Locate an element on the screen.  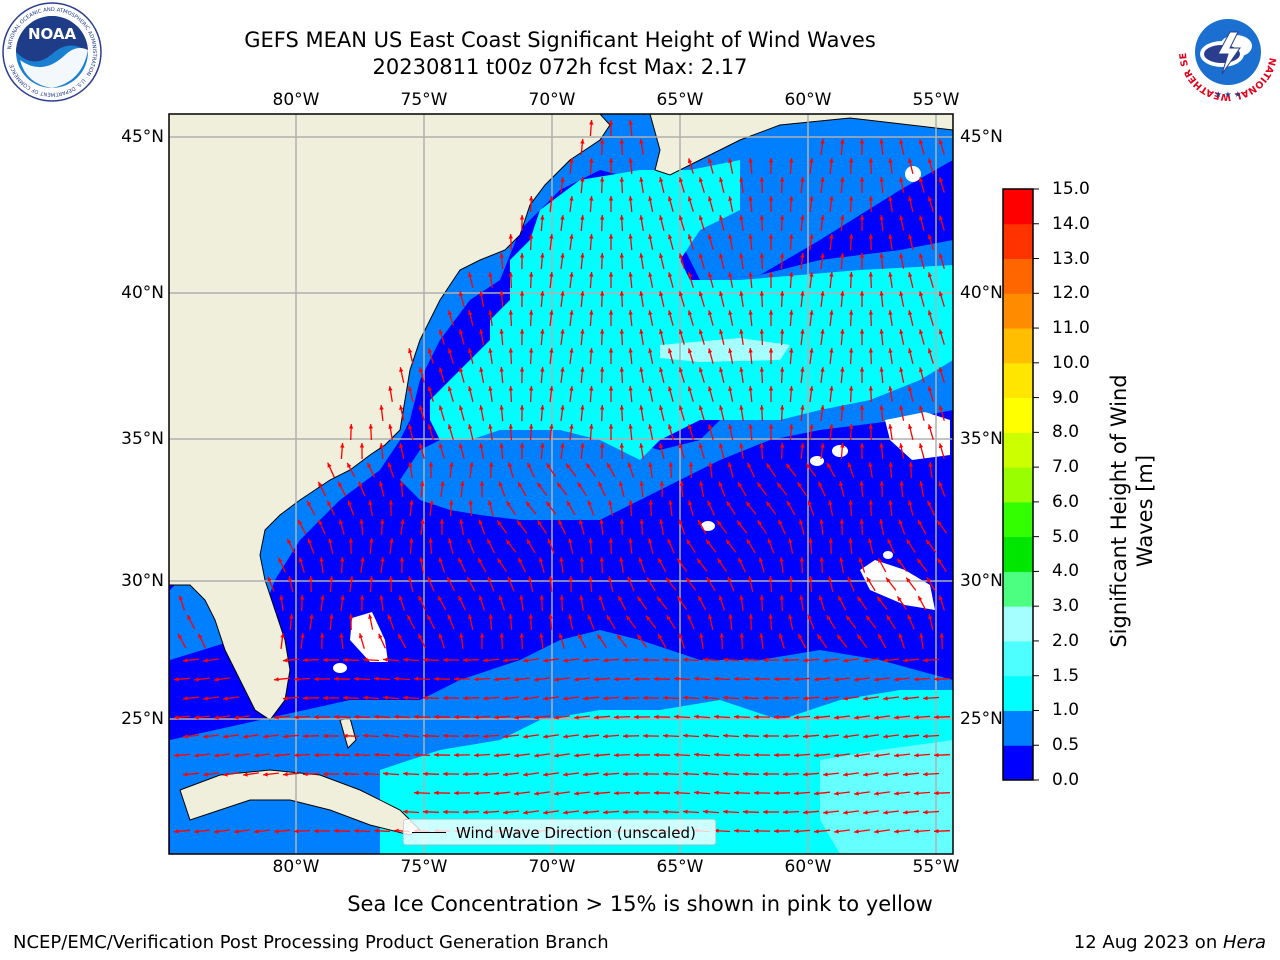
colorbar-label-line2: Waves [m] is located at coordinates (1145, 511).